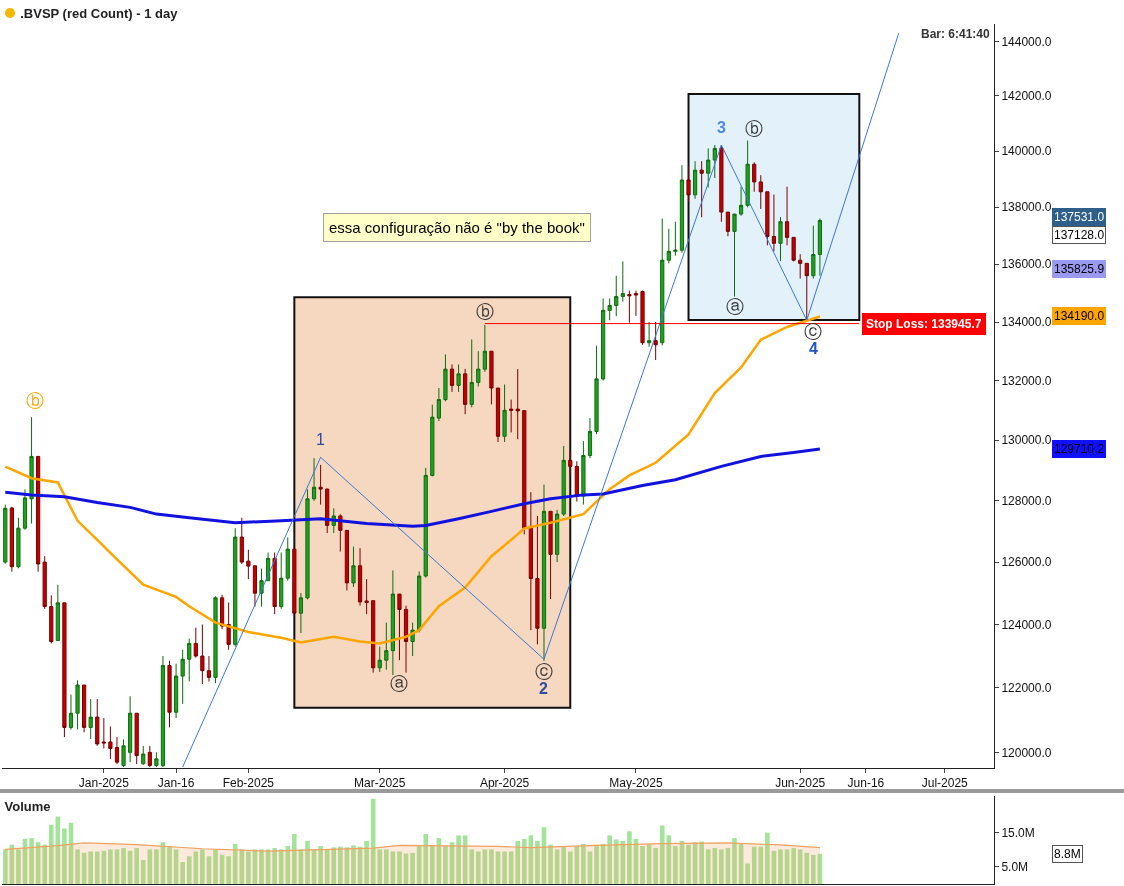  I want to click on annotation: ⓐ, so click(735, 306).